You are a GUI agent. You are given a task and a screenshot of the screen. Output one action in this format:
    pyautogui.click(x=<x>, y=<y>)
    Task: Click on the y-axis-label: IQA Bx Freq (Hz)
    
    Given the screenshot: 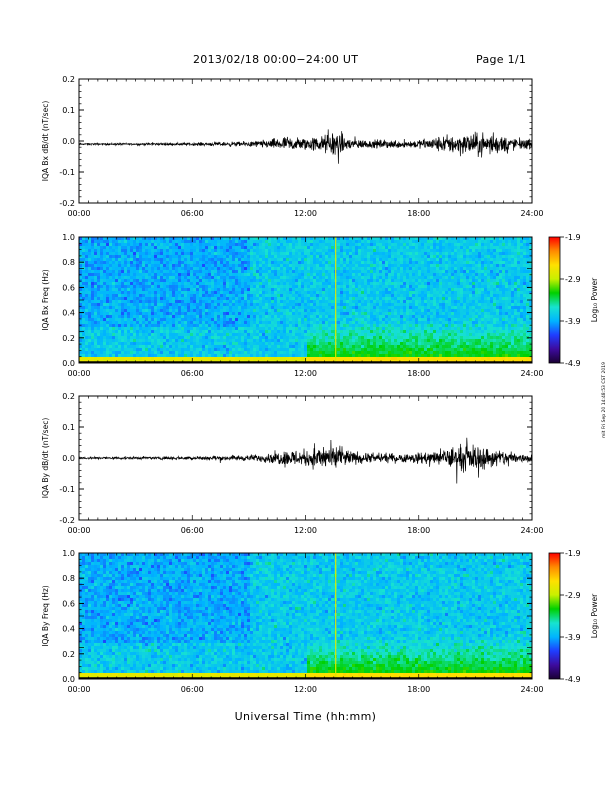 What is the action you would take?
    pyautogui.click(x=45, y=300)
    